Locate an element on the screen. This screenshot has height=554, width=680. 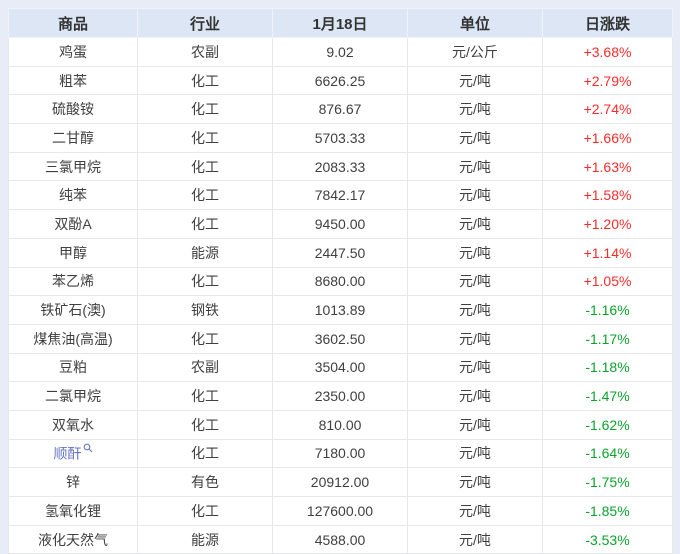
col-header-change: 日涨跌 is located at coordinates (607, 23).